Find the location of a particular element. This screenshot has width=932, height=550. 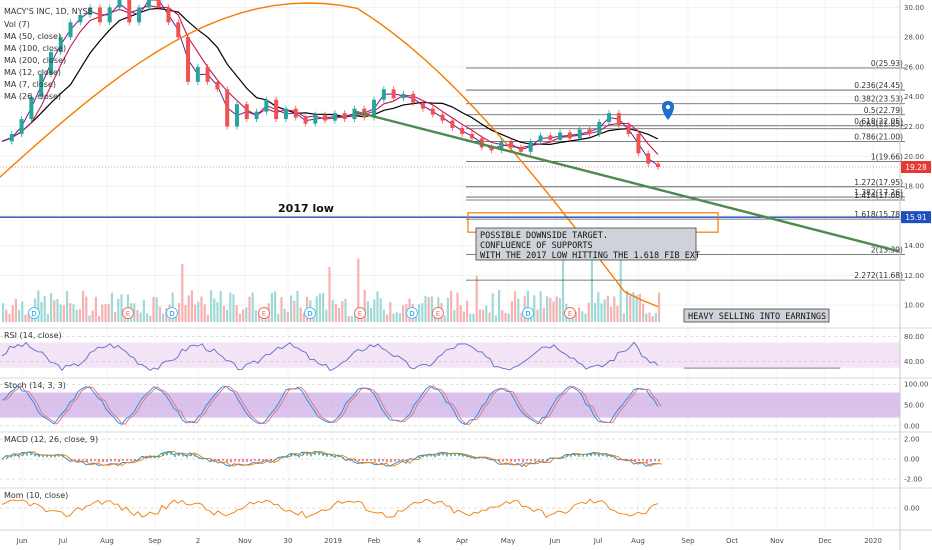

time-tick-label: Apr is located at coordinates (462, 541).